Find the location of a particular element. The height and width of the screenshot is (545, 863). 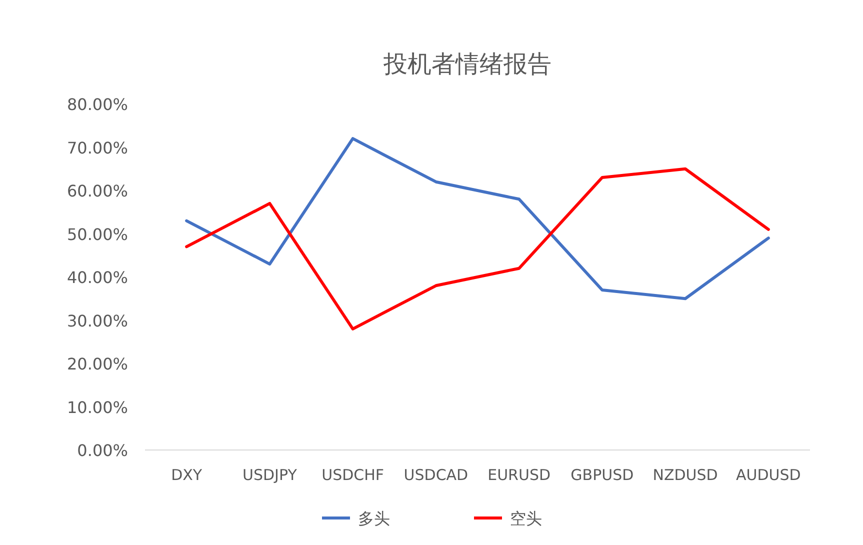

x-tick-label: NZDUSD is located at coordinates (685, 475).